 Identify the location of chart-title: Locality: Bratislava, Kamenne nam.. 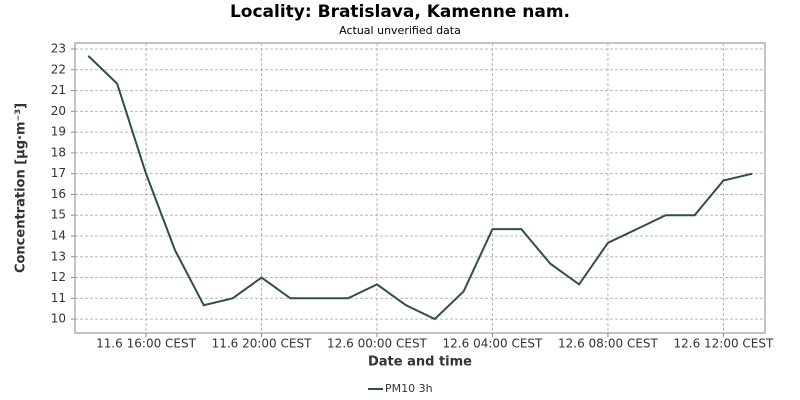
(400, 12).